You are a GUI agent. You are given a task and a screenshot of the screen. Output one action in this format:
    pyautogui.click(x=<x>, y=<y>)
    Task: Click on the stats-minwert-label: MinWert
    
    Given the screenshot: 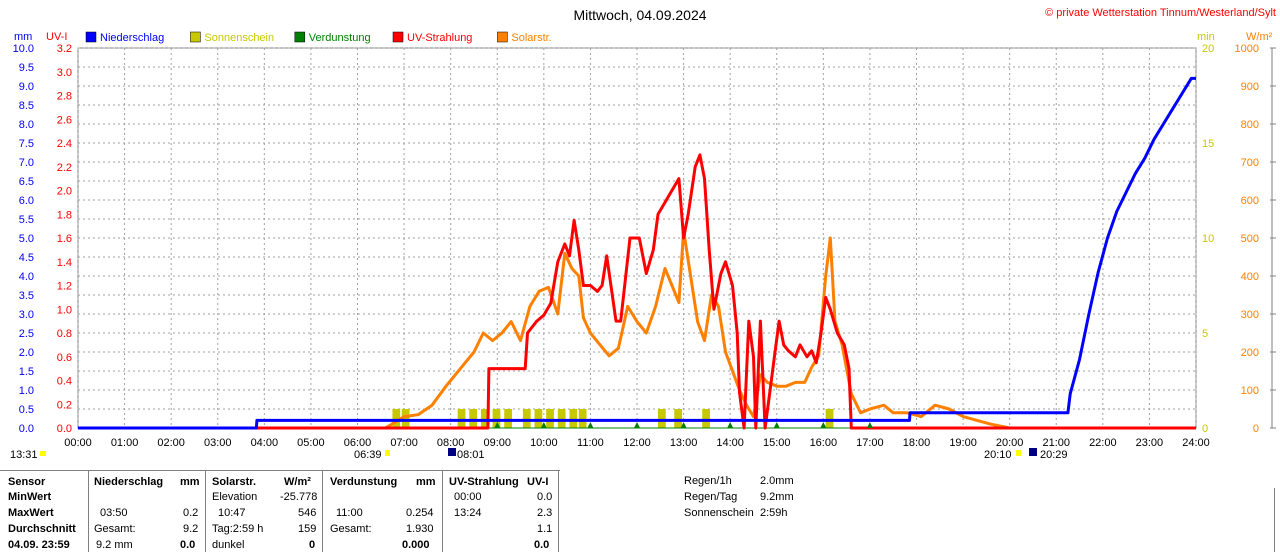 What is the action you would take?
    pyautogui.click(x=30, y=497)
    